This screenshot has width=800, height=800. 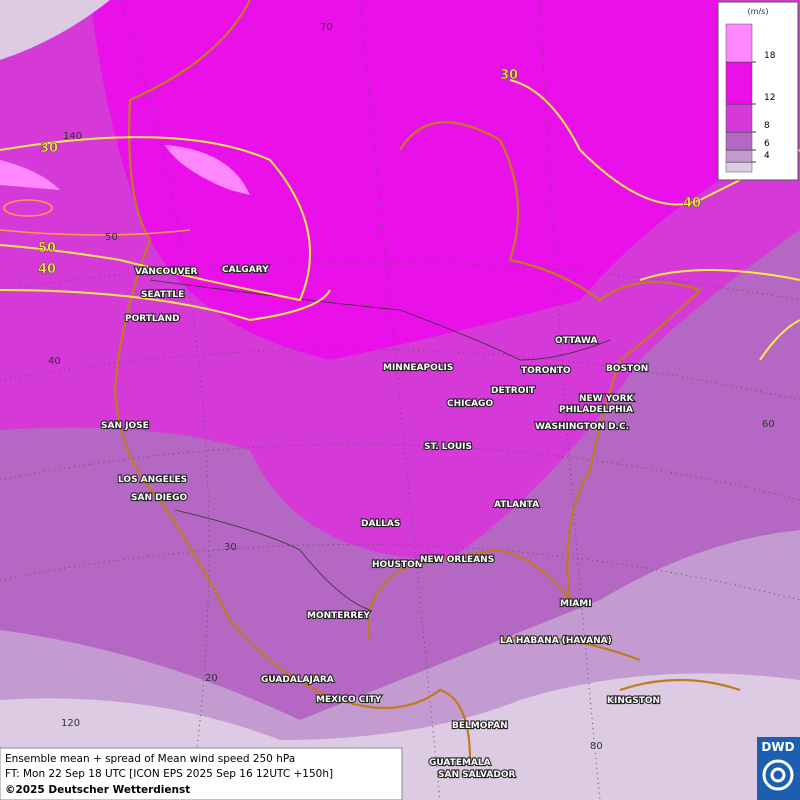 I want to click on grid-label: 30, so click(x=230, y=547).